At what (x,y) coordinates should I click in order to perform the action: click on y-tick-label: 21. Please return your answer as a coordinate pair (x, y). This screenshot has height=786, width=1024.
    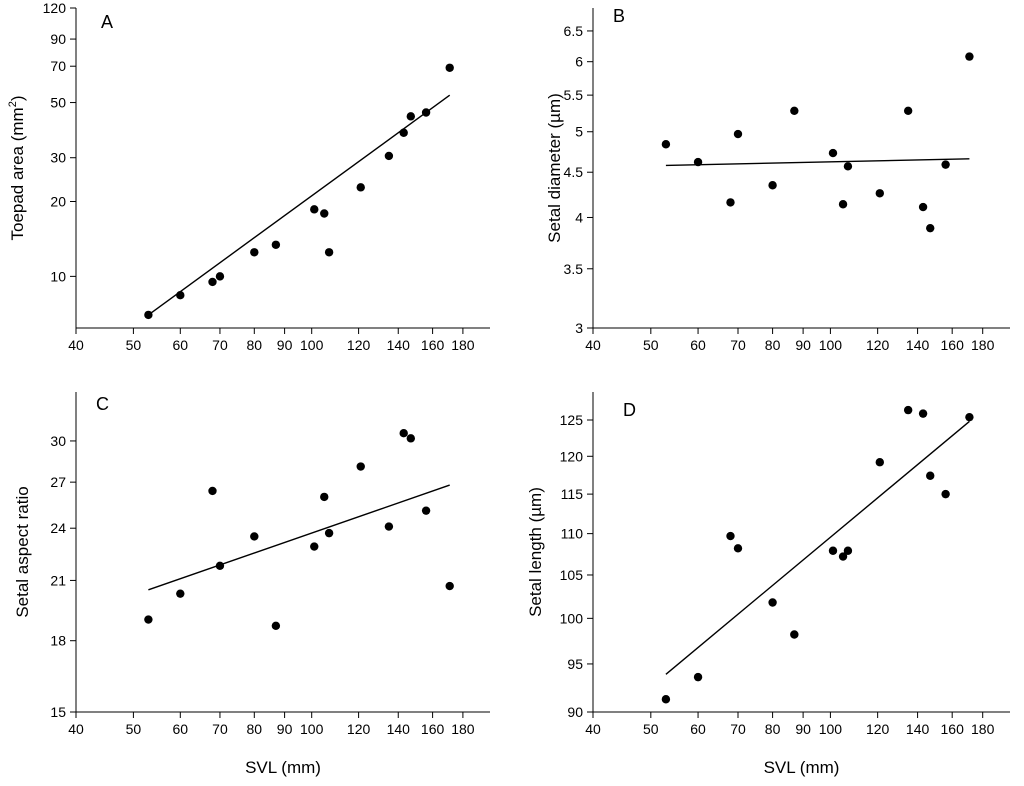
    Looking at the image, I should click on (58, 580).